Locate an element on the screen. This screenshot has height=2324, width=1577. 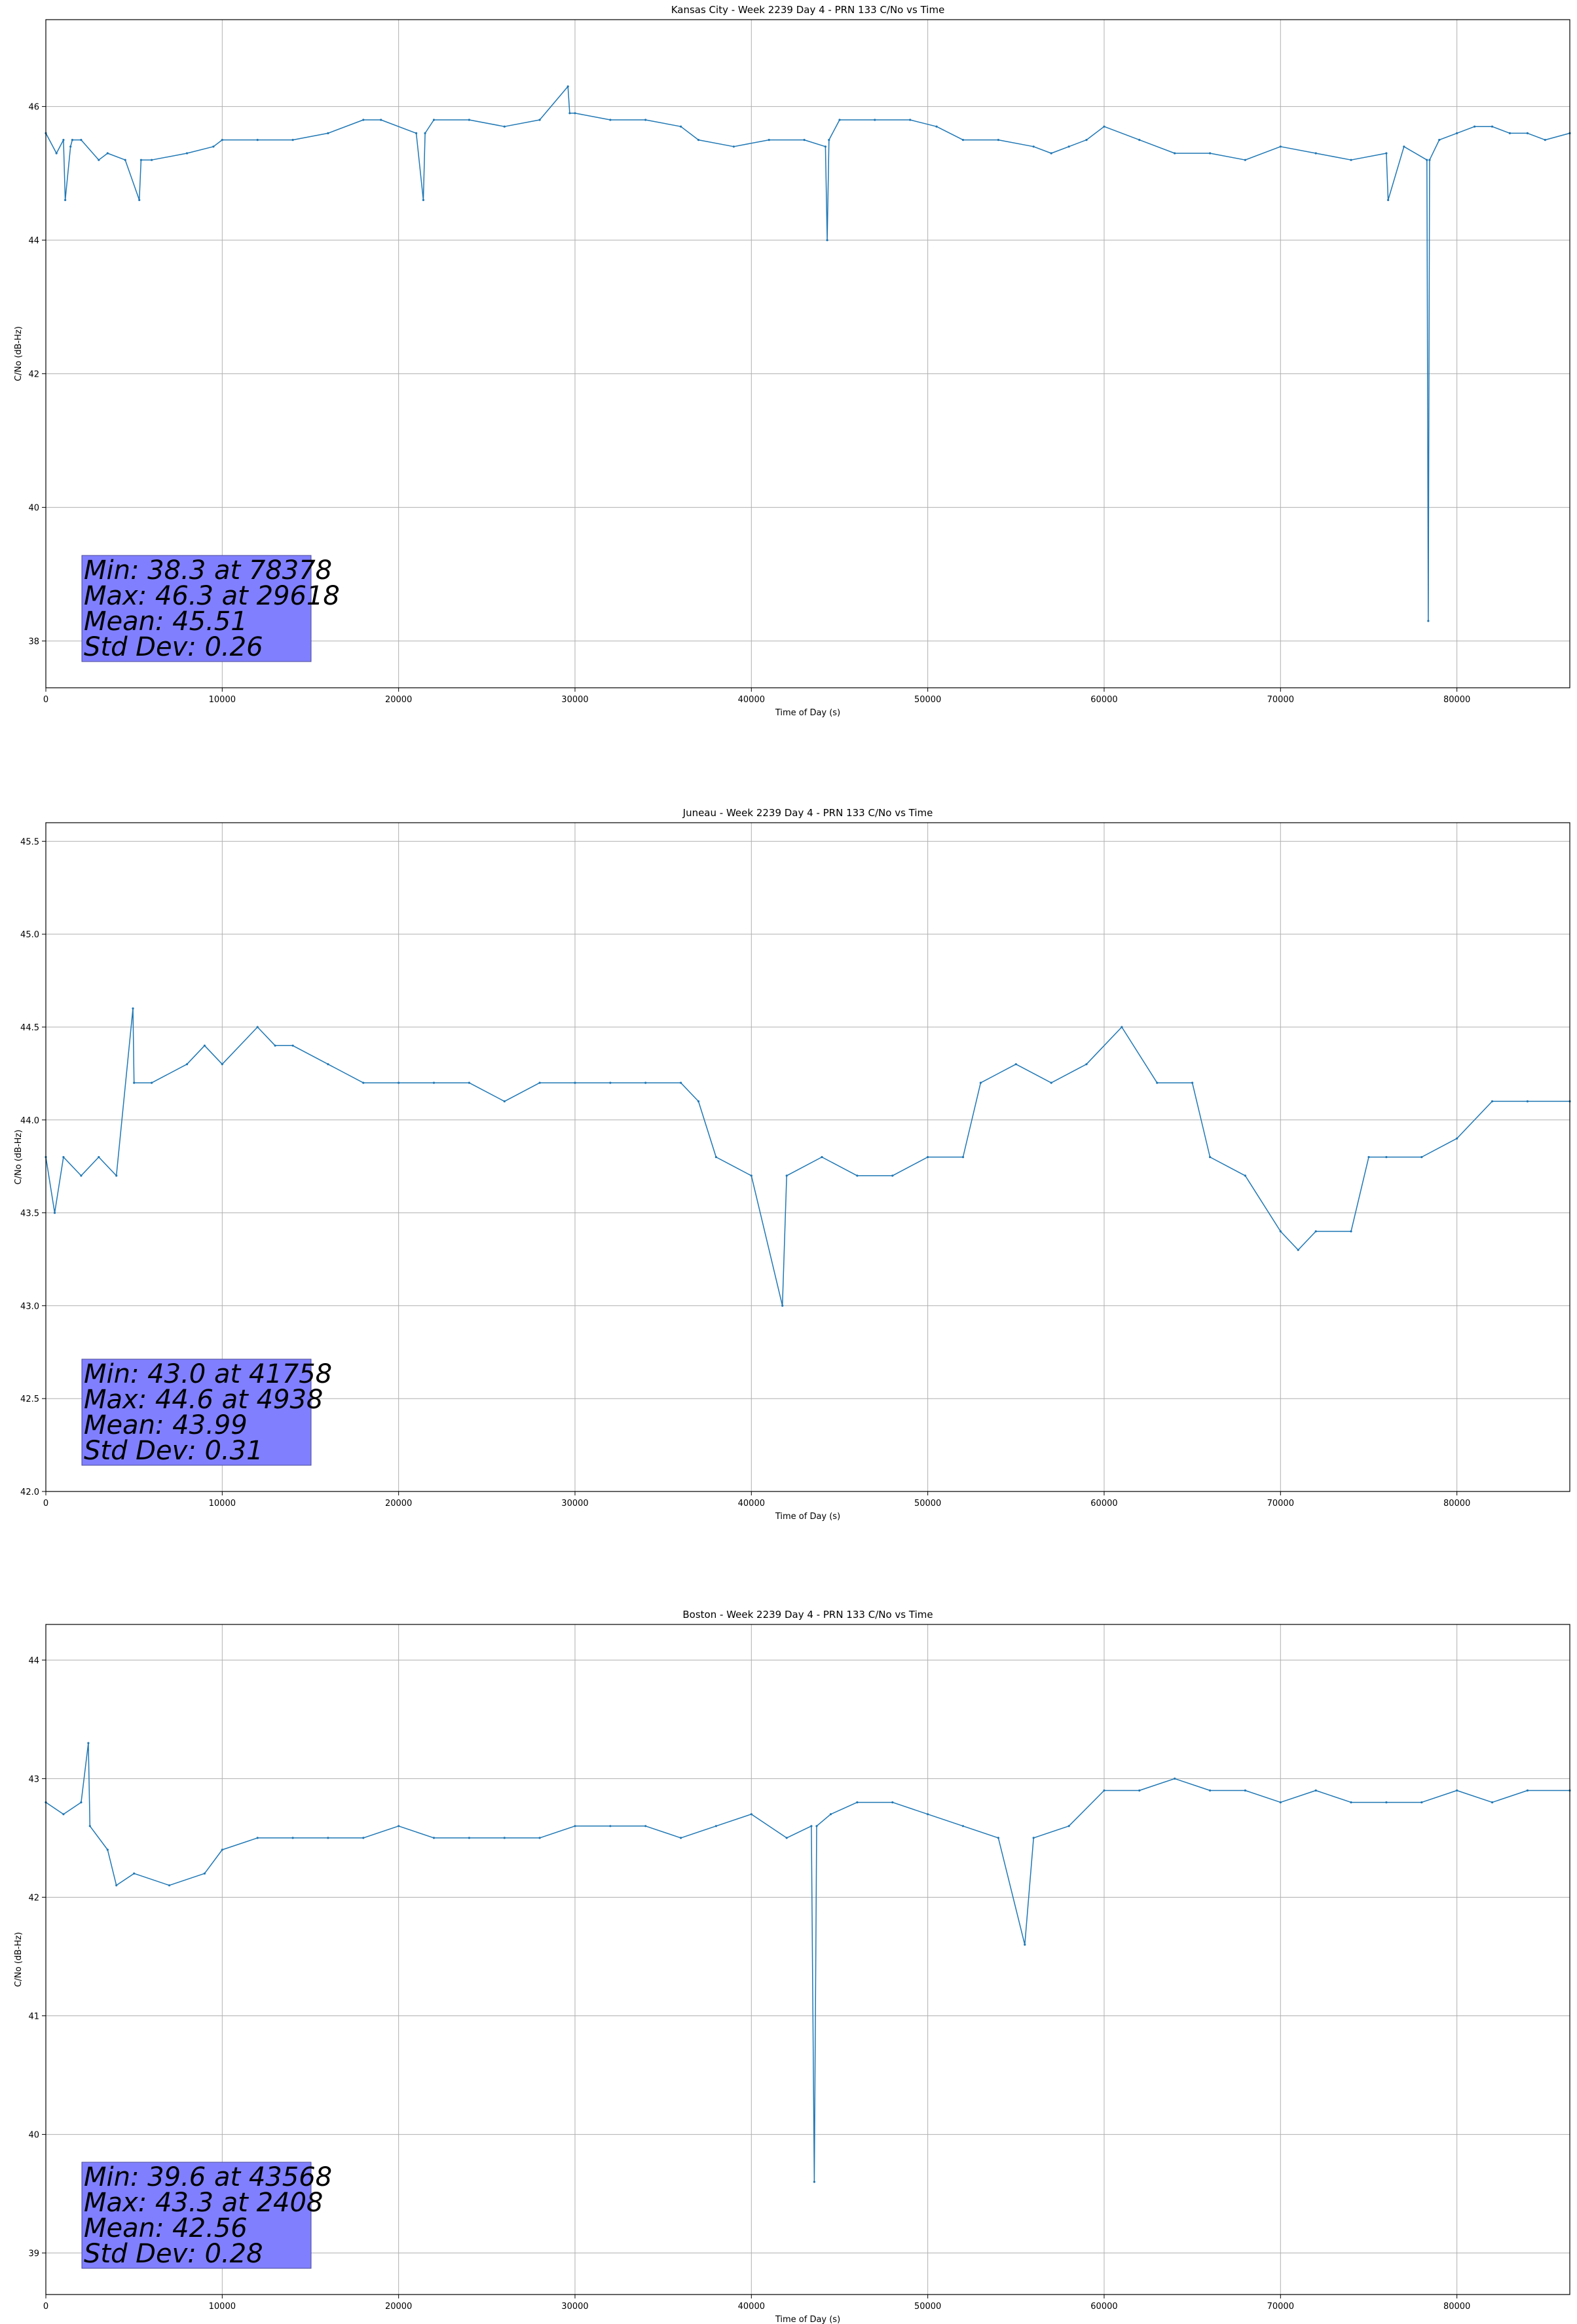
x-axis-label: Time of Day (s) is located at coordinates (807, 1517).